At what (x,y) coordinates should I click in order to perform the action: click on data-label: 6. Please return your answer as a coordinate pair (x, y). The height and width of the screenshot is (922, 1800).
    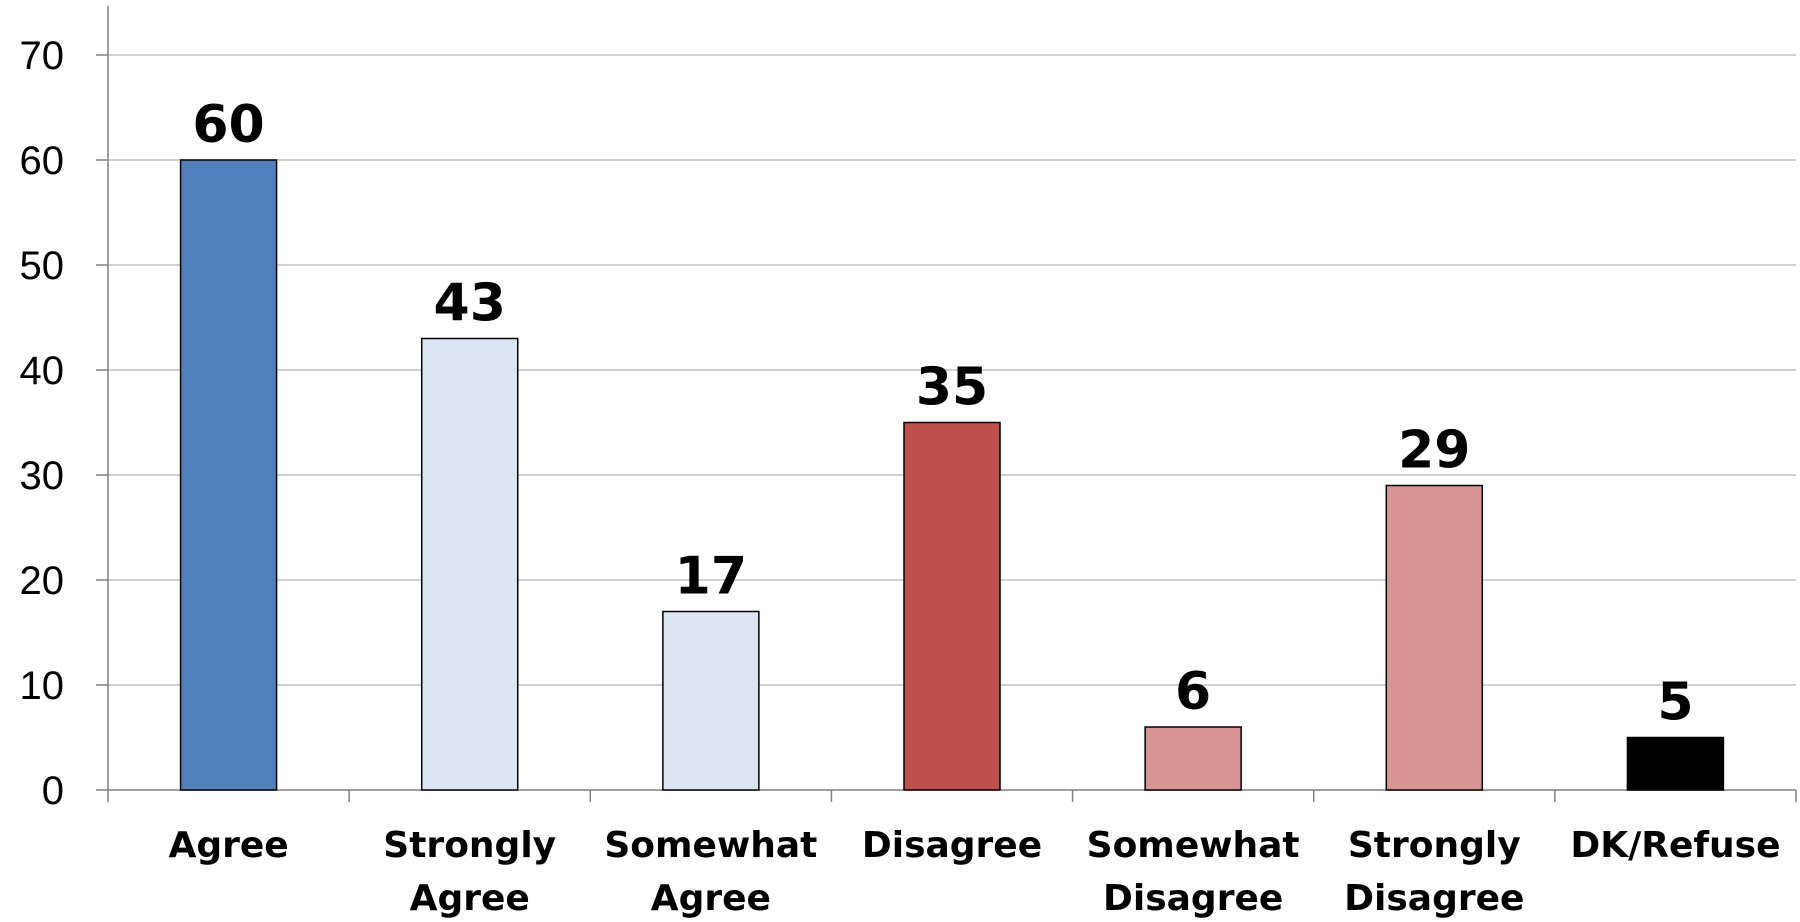
    Looking at the image, I should click on (1193, 692).